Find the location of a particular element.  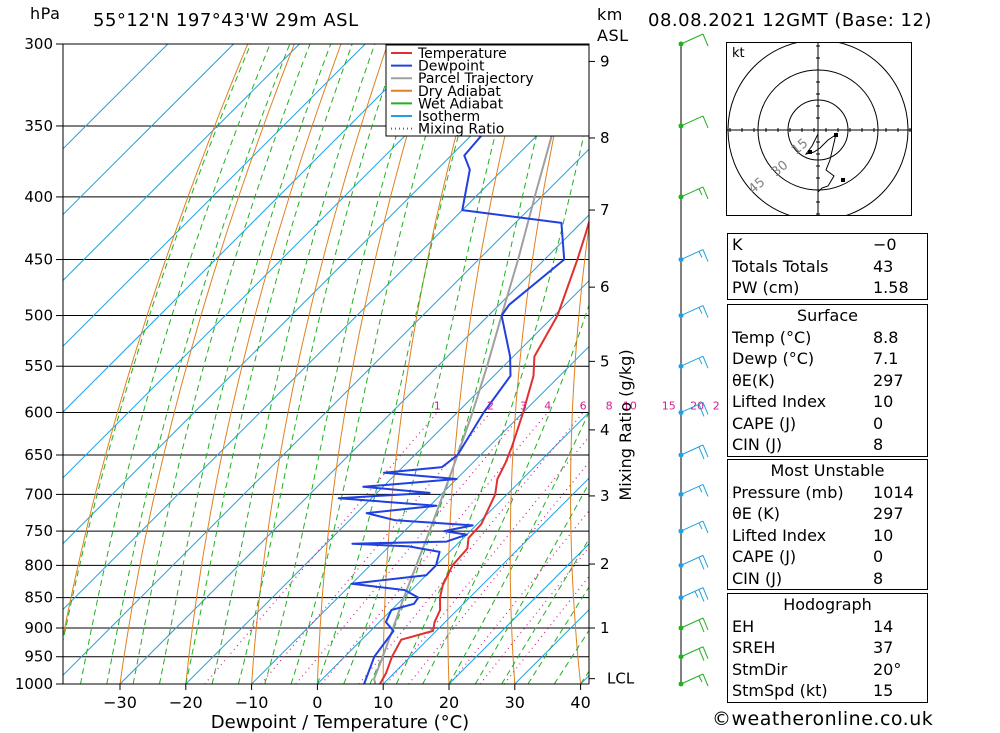

pressure-tick-label: 900 is located at coordinates (38, 628).